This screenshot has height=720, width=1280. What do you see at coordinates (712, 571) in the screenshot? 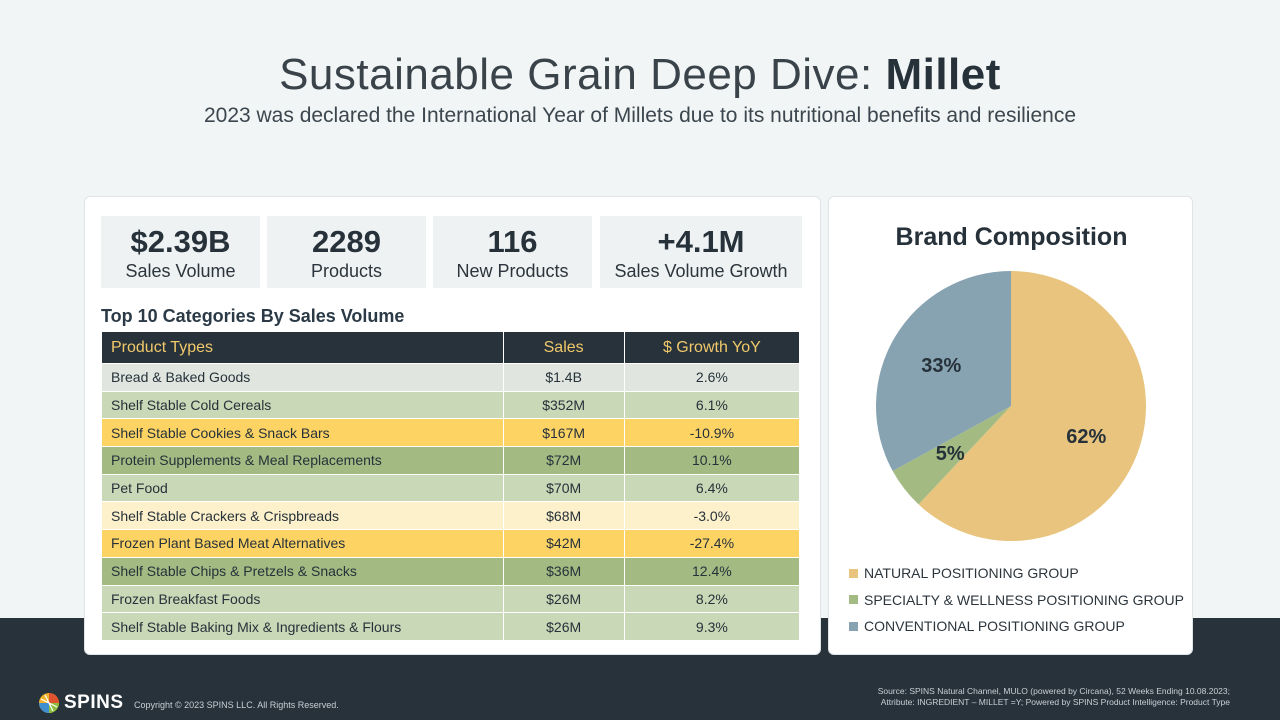
I see `cell-growth: 12.4%` at bounding box center [712, 571].